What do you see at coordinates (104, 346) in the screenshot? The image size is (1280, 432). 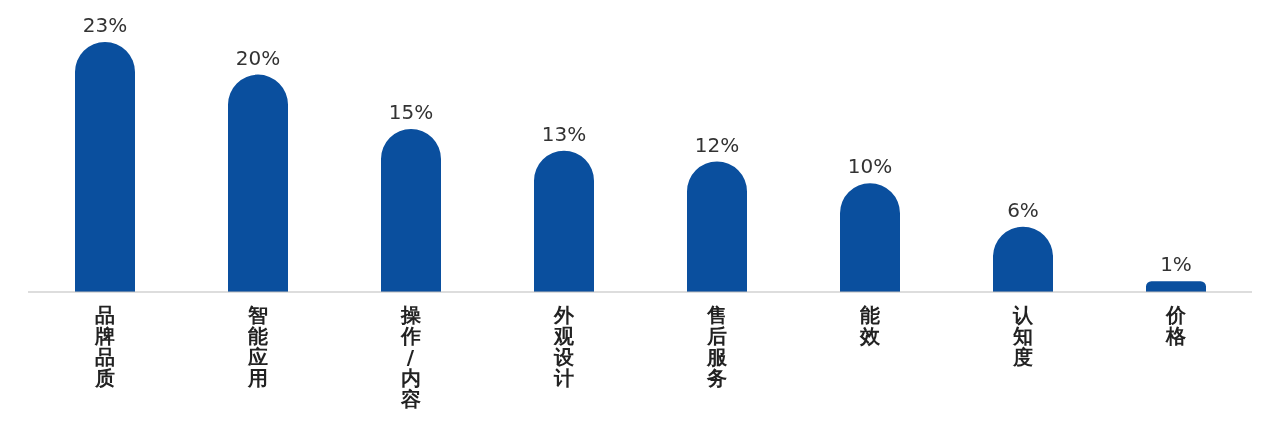 I see `x-tick-label: 品牌品质` at bounding box center [104, 346].